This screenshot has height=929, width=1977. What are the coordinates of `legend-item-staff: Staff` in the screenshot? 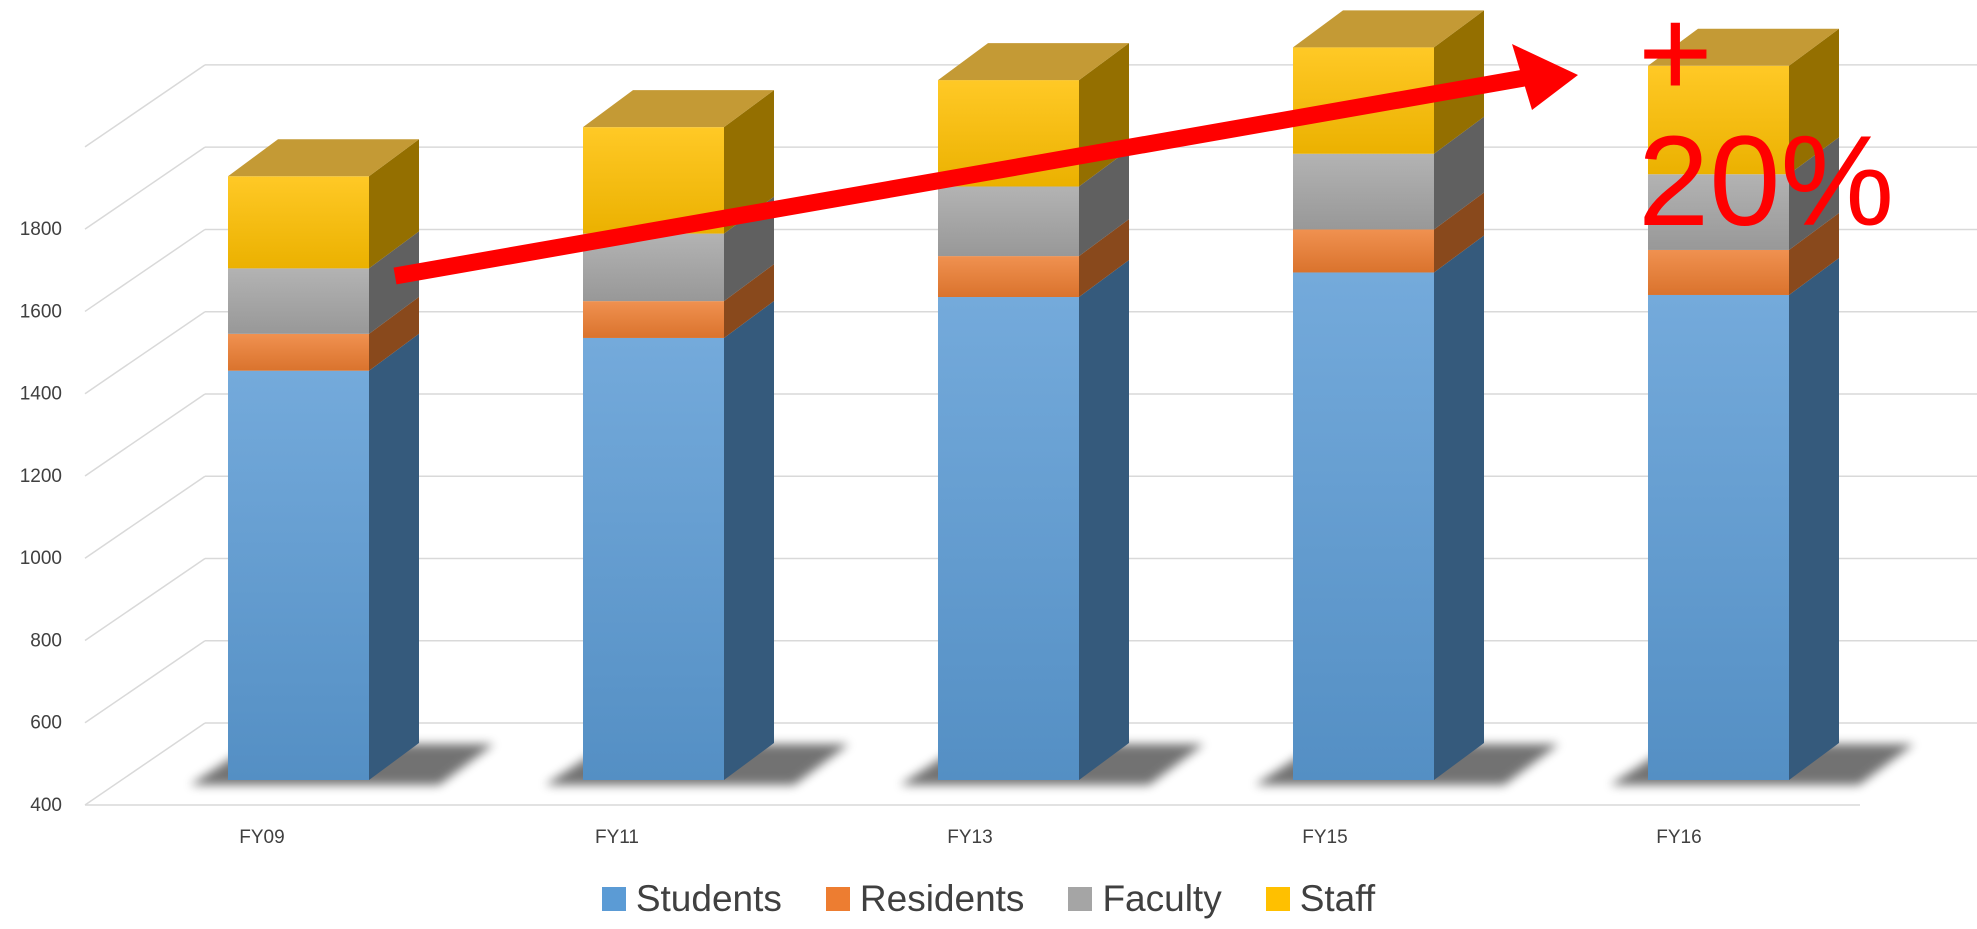 It's located at (1320, 899).